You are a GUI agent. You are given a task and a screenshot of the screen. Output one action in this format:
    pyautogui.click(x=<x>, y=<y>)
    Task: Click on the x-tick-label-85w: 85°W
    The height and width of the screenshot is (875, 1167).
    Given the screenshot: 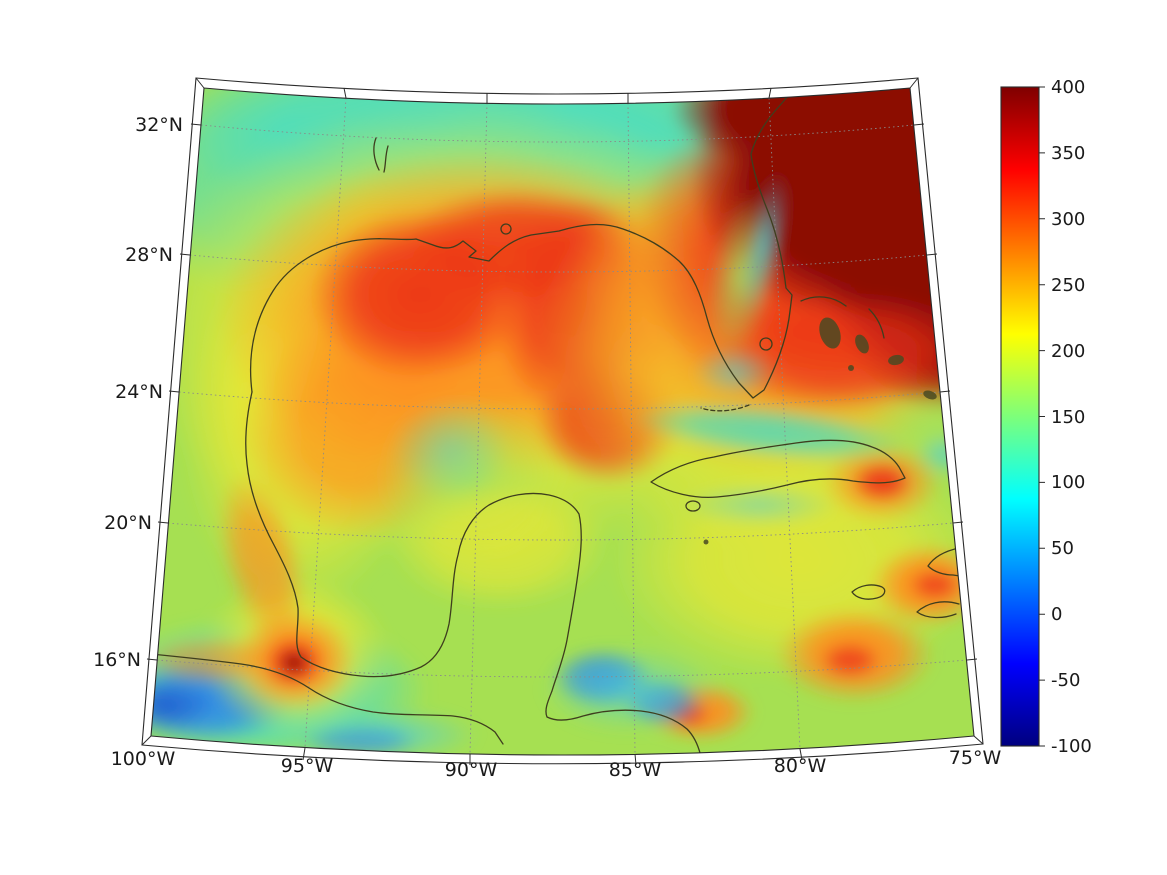 What is the action you would take?
    pyautogui.click(x=635, y=770)
    